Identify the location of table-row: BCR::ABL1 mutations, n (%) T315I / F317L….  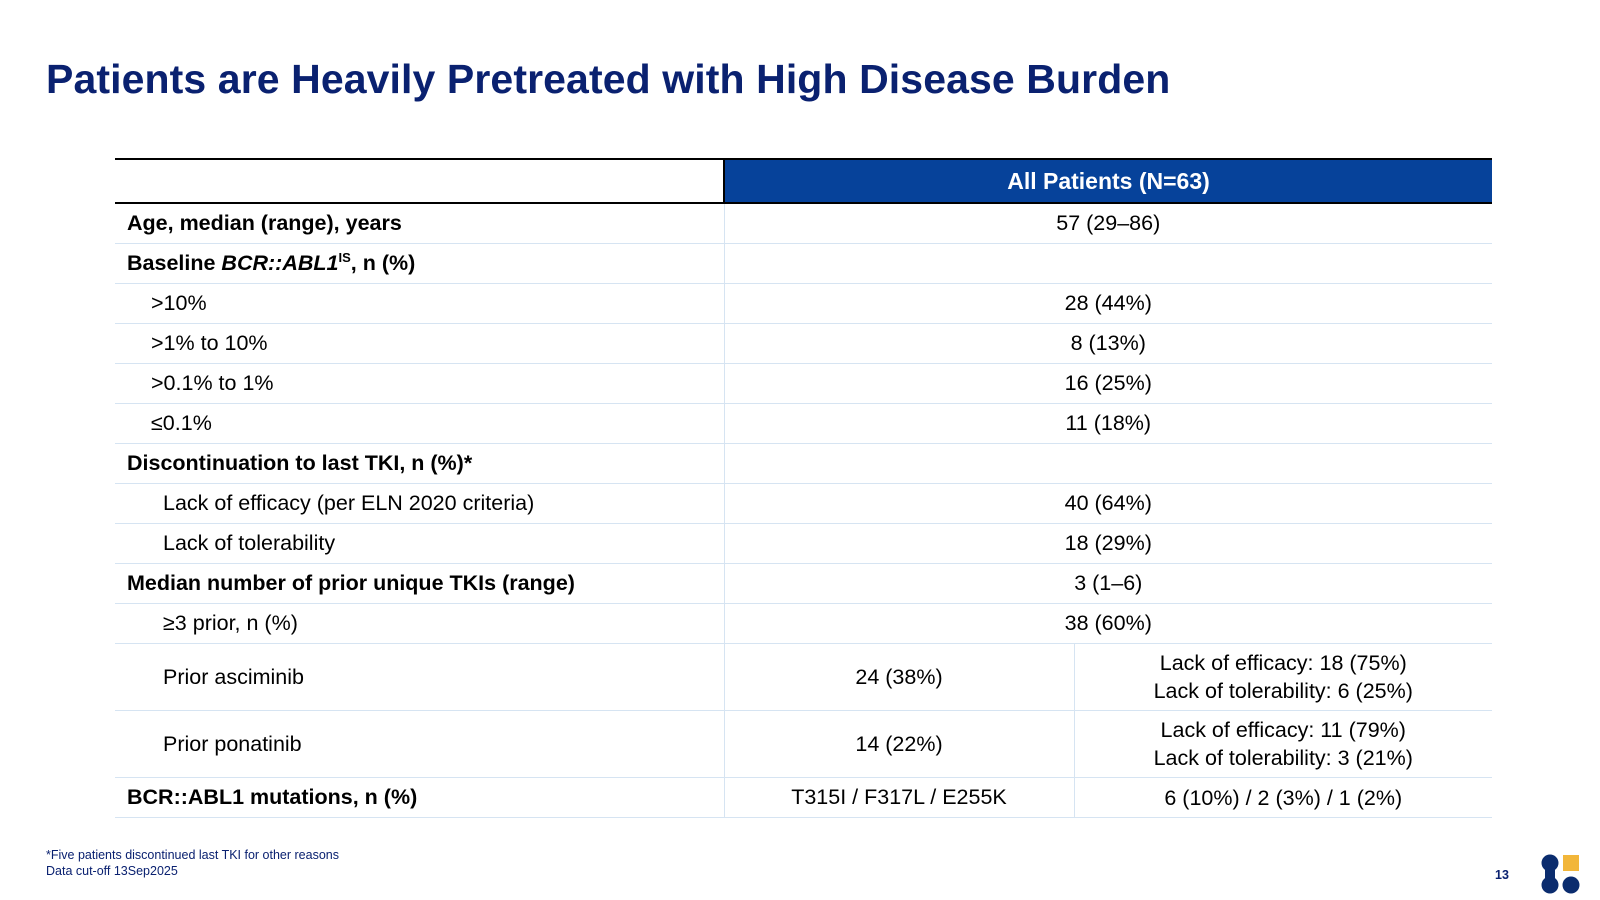
(803, 797).